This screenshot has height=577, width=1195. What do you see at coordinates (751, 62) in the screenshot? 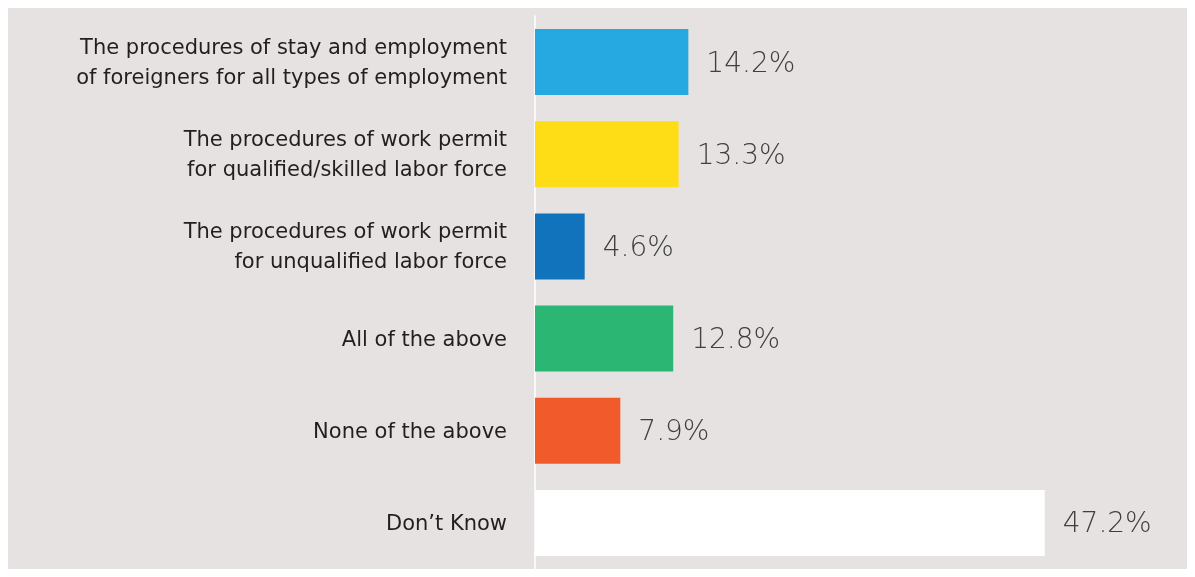
I see `data-label: 14.2%` at bounding box center [751, 62].